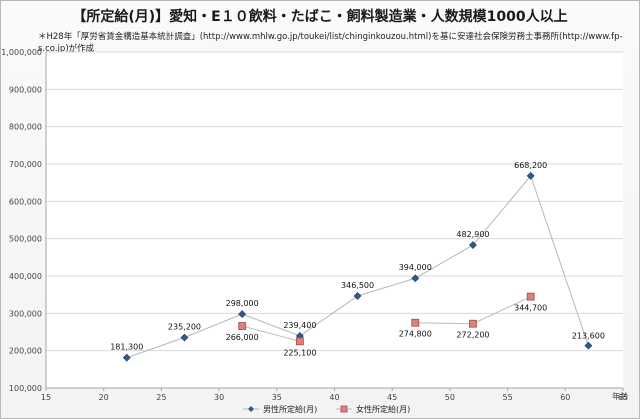 The width and height of the screenshot is (640, 419). Describe the element at coordinates (242, 303) in the screenshot. I see `male-data-label: 298,000` at that location.